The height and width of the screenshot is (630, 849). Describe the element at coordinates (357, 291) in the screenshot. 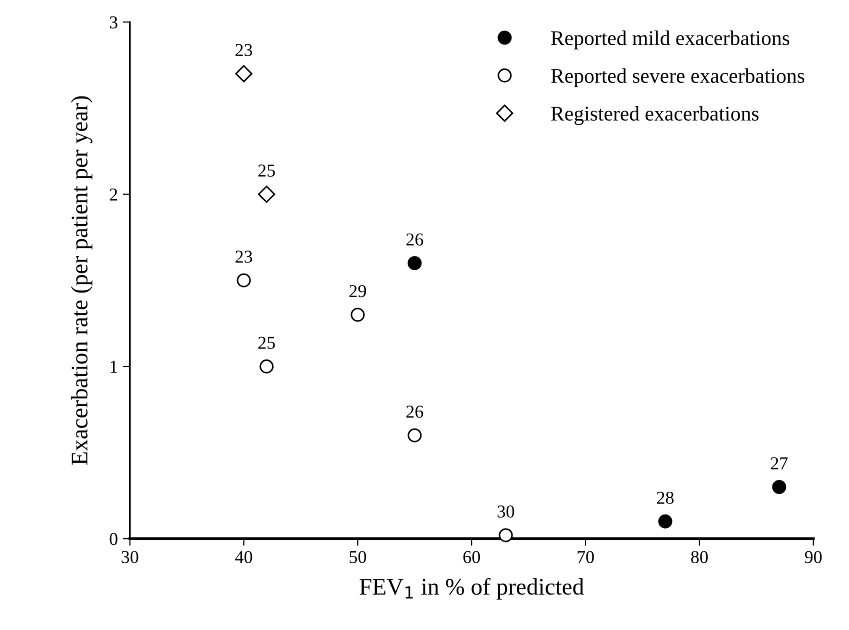

I see `annotation: 29` at that location.